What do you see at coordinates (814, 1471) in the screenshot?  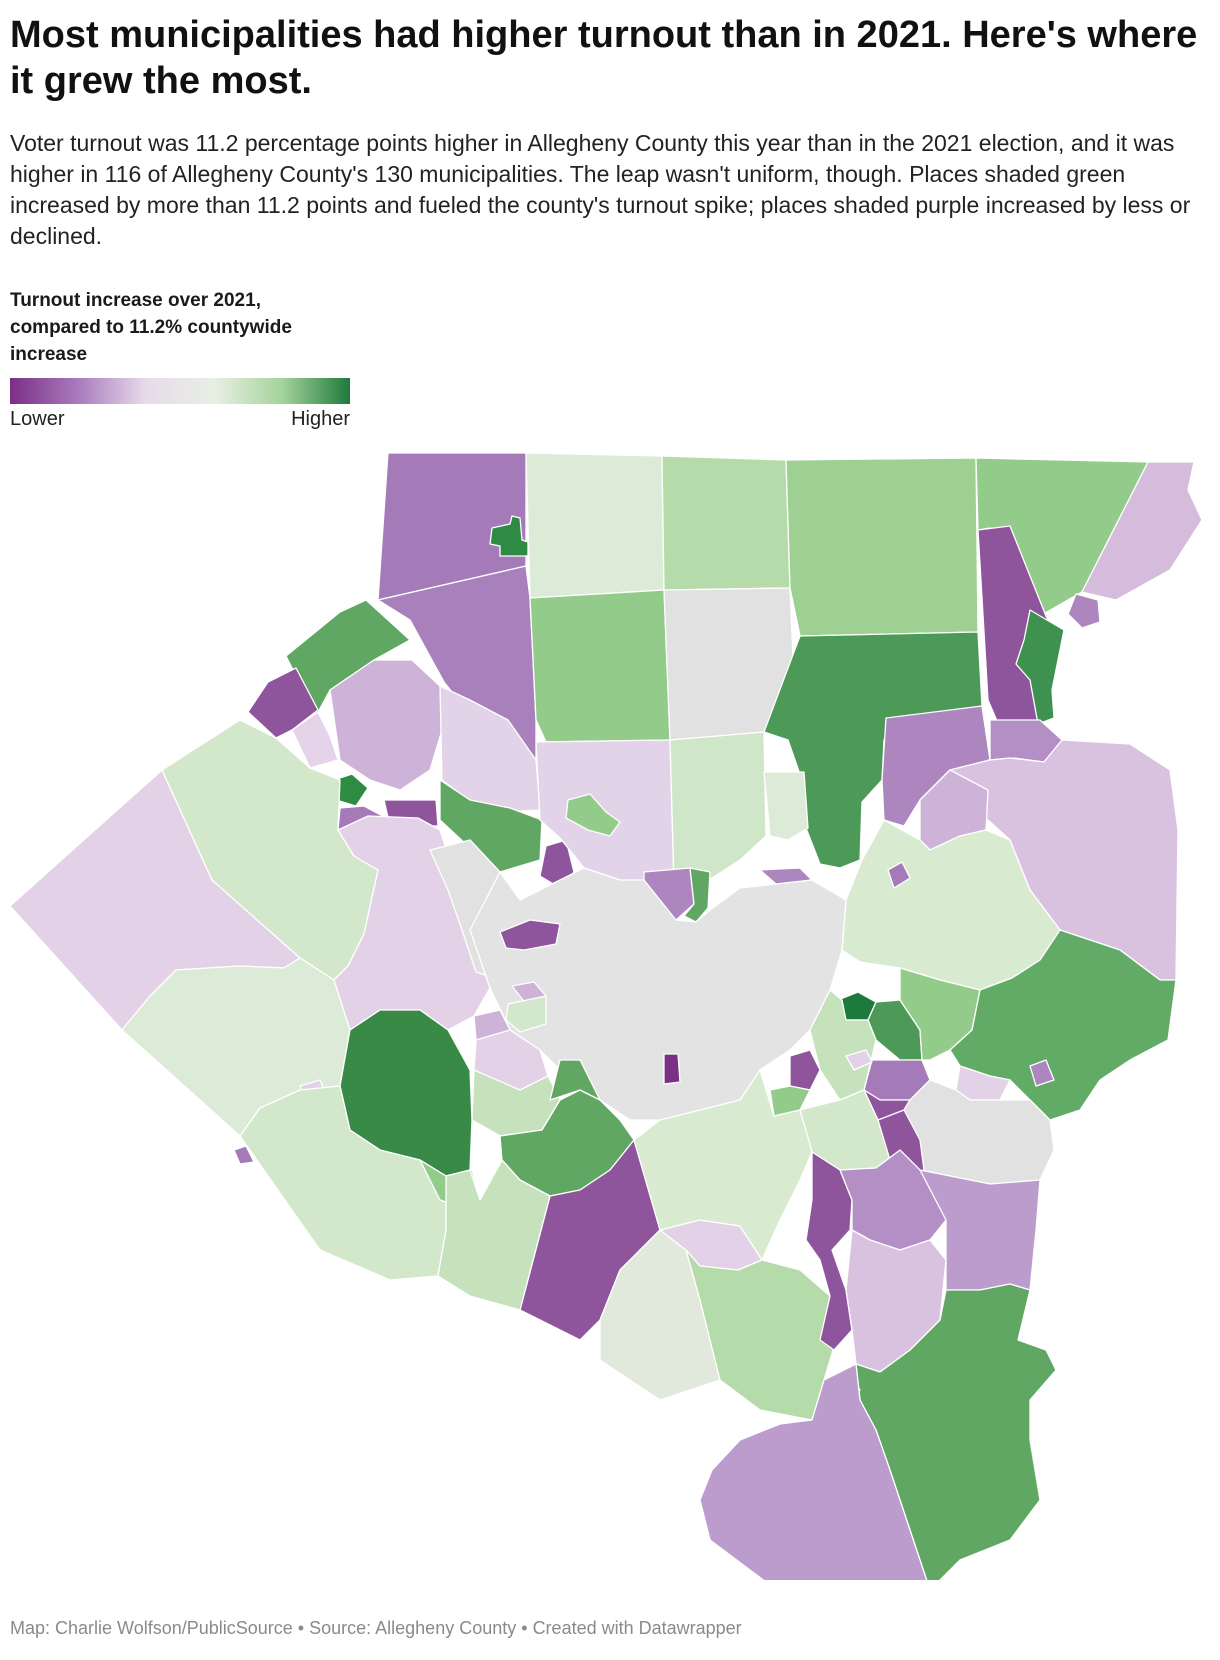 I see `region-purple-far-south` at bounding box center [814, 1471].